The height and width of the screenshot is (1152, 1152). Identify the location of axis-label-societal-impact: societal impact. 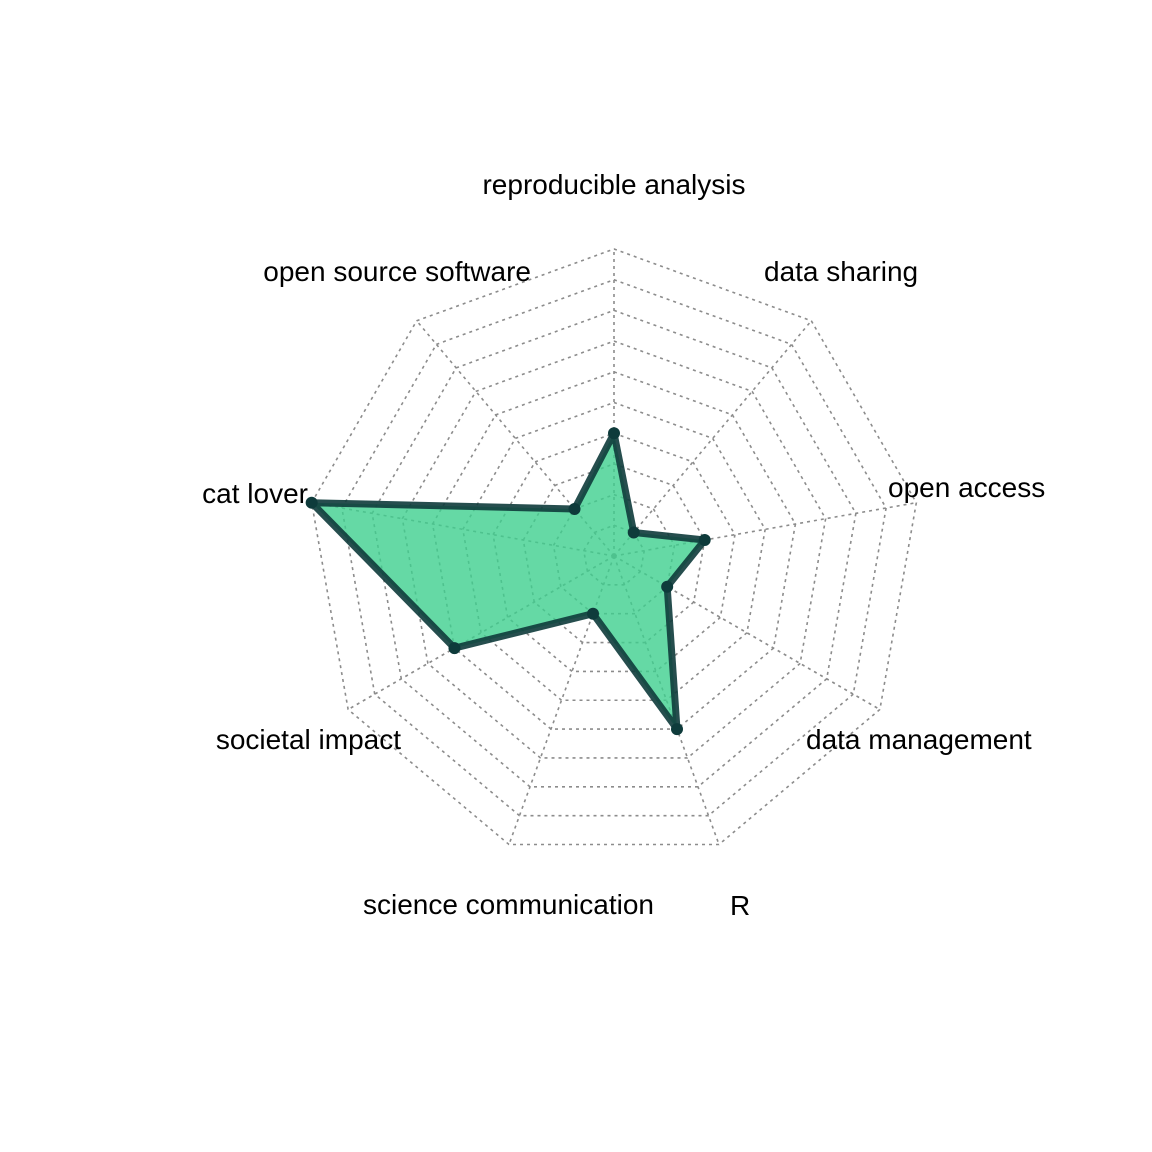
(308, 739).